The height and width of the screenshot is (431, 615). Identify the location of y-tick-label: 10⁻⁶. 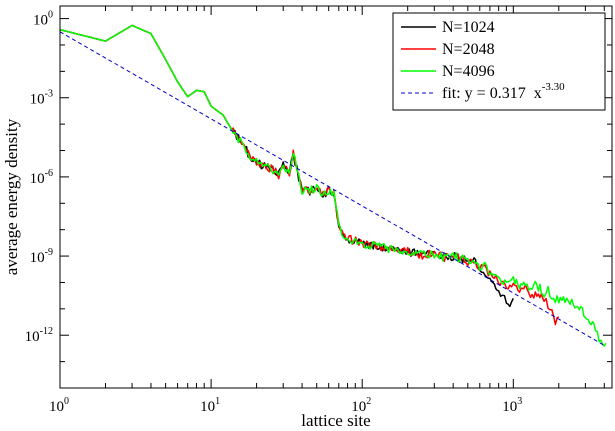
(41, 177).